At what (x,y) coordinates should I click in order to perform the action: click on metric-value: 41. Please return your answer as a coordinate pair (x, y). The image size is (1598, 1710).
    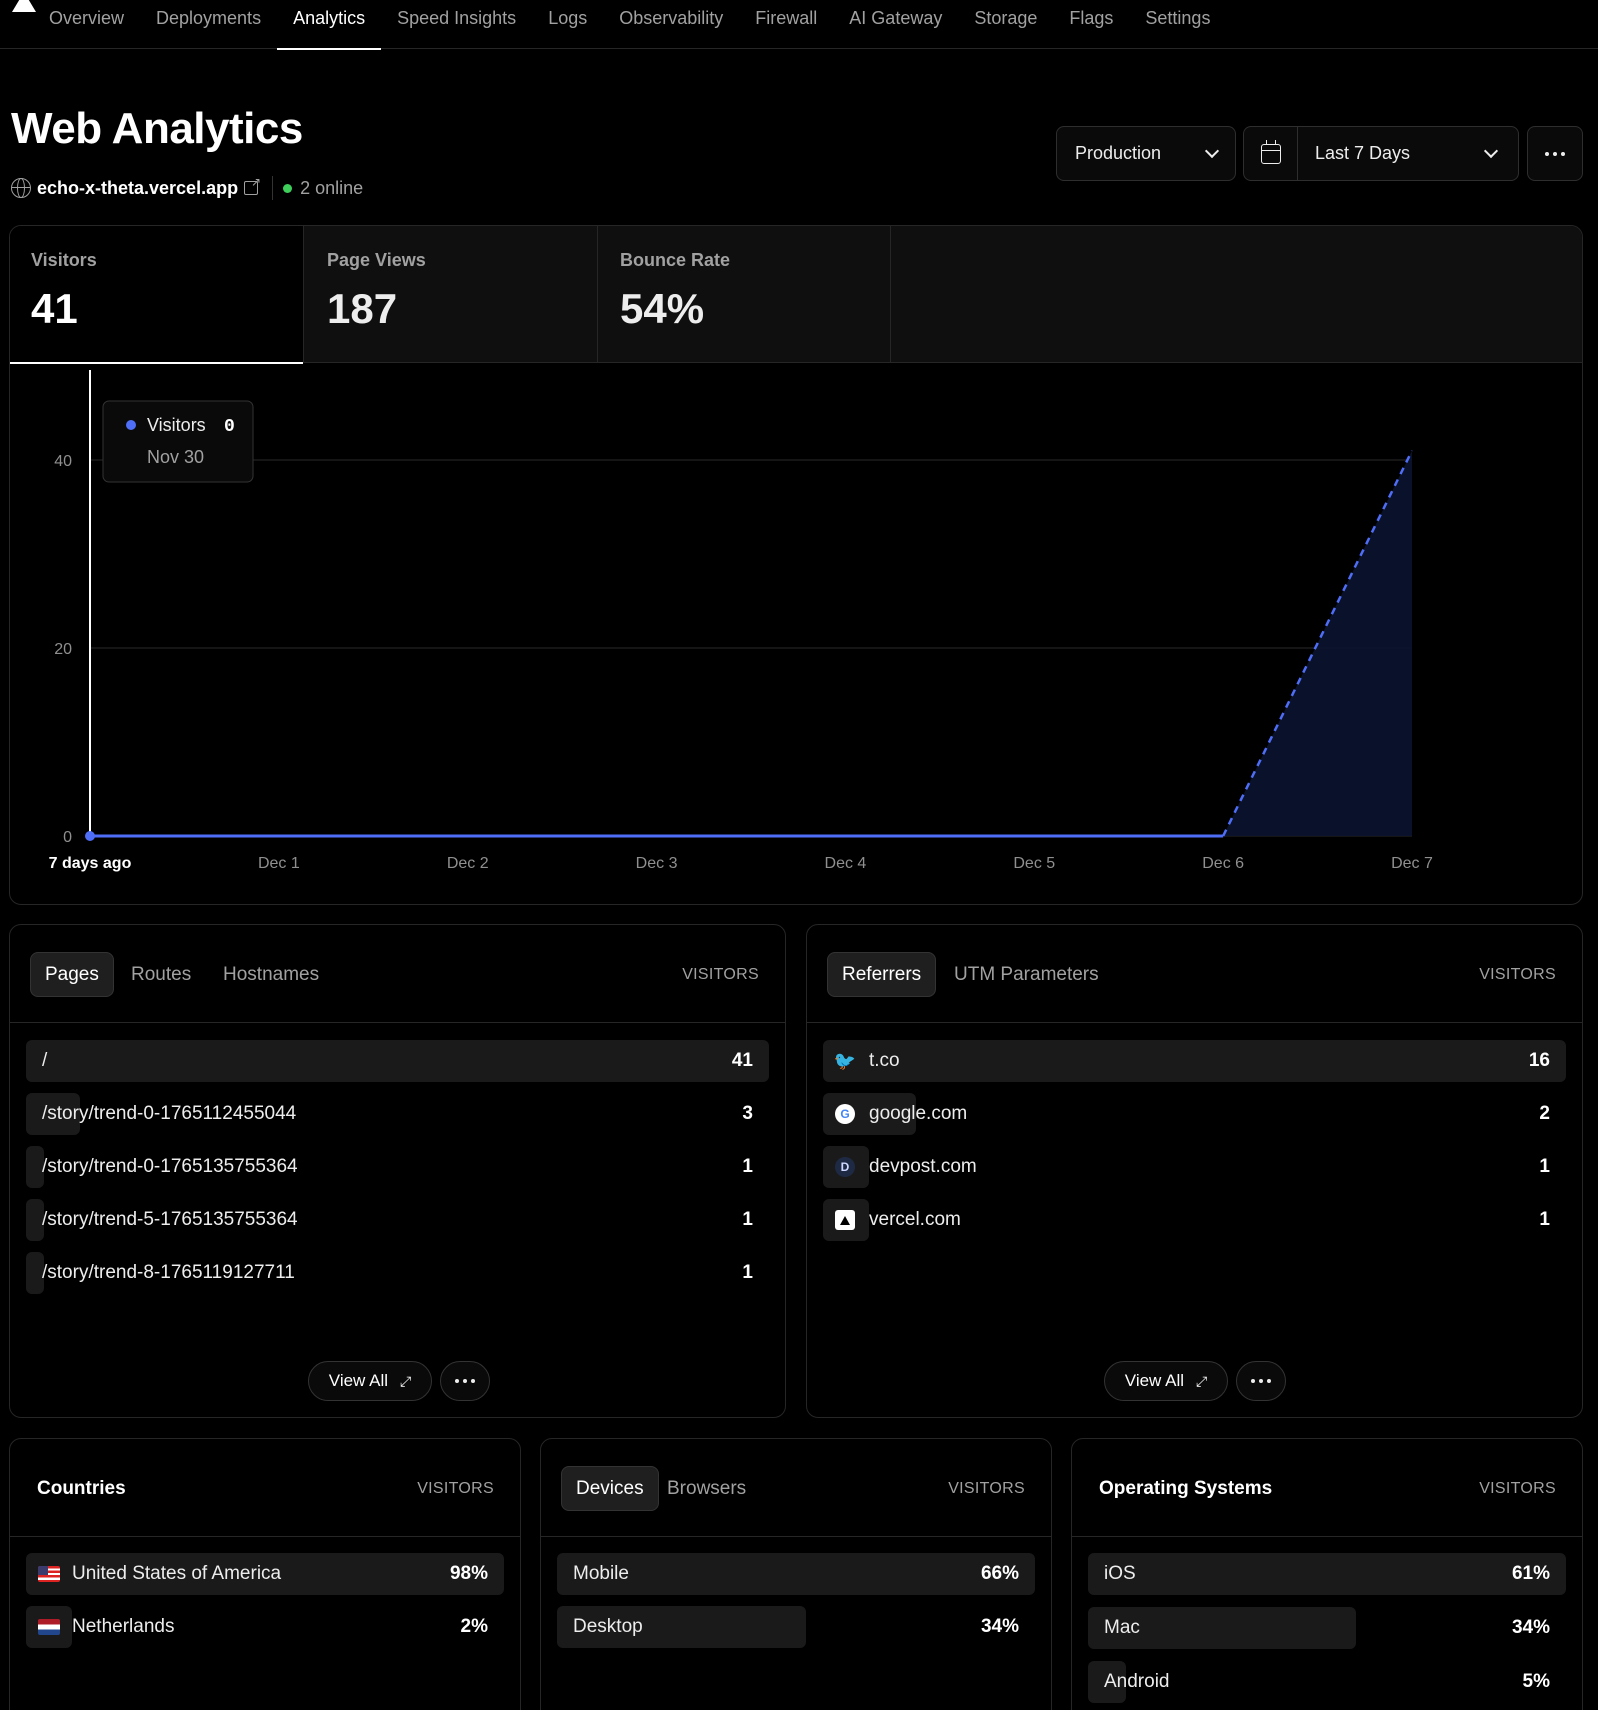
    Looking at the image, I should click on (54, 308).